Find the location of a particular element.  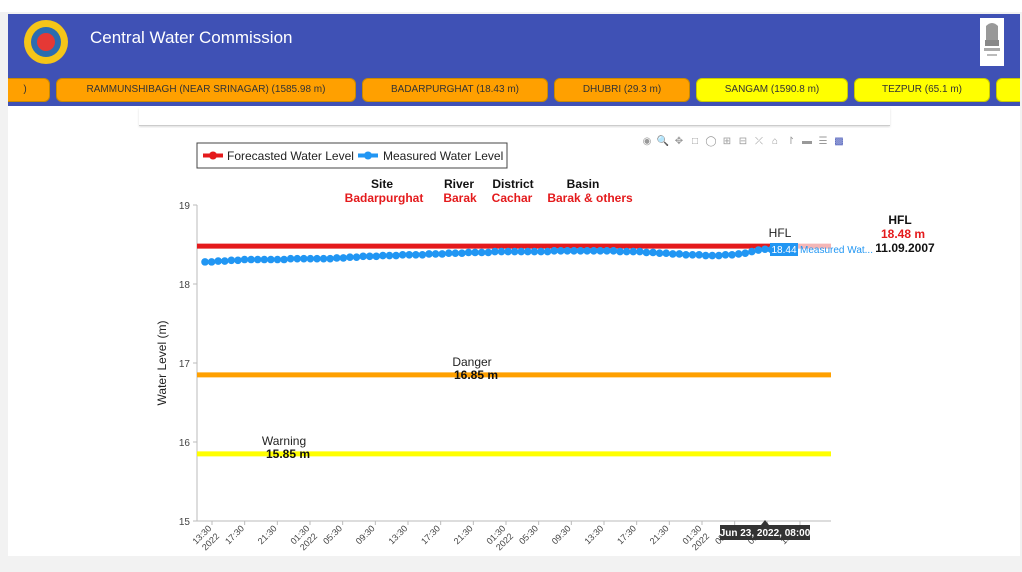

hover-closest-icon: ▬ is located at coordinates (807, 141).